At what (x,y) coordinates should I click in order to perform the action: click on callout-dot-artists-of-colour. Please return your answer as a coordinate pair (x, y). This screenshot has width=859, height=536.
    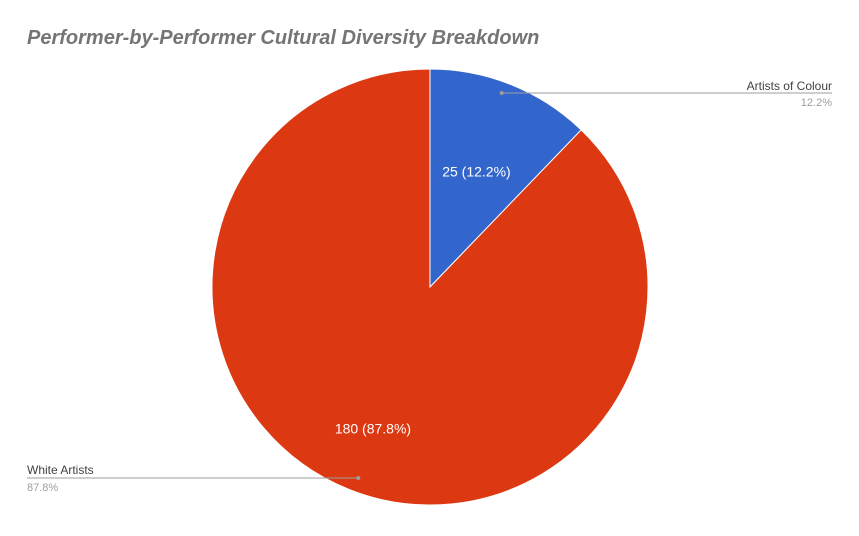
    Looking at the image, I should click on (501, 93).